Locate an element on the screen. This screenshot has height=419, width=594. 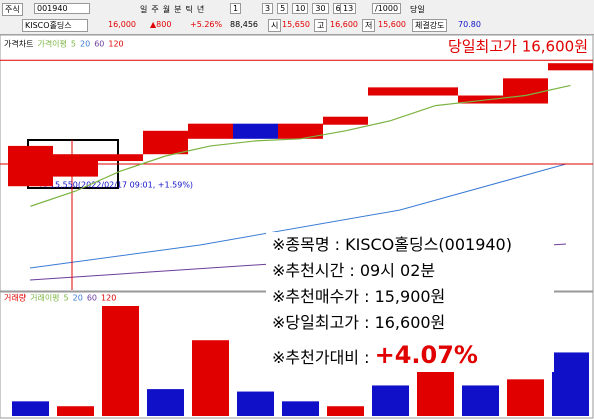
count: 13 is located at coordinates (348, 8).